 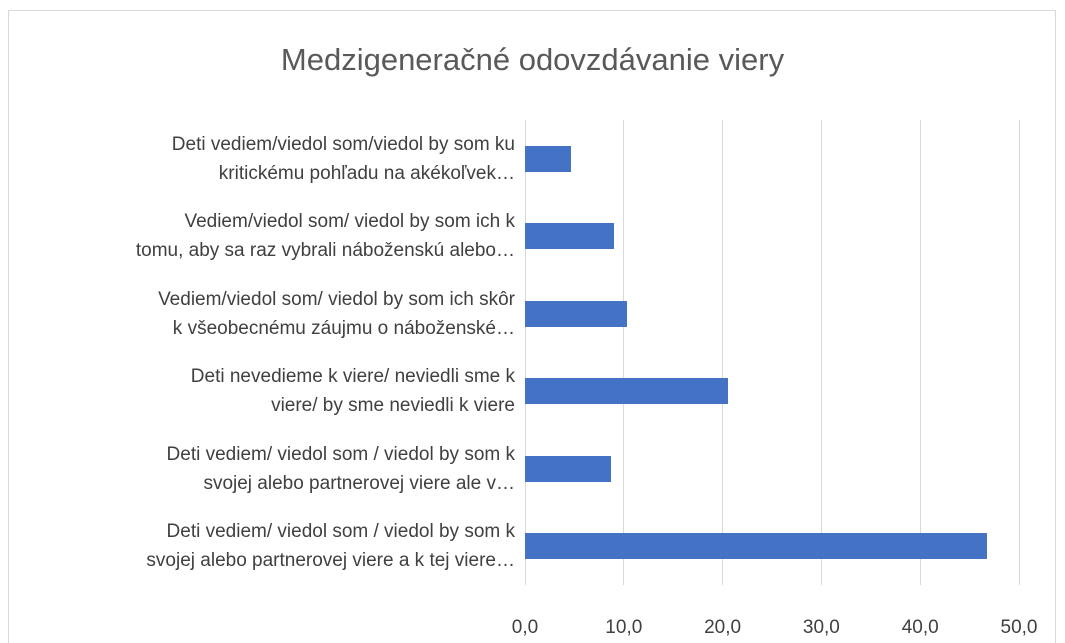 I want to click on x-tick-label: 50,0, so click(x=1019, y=627).